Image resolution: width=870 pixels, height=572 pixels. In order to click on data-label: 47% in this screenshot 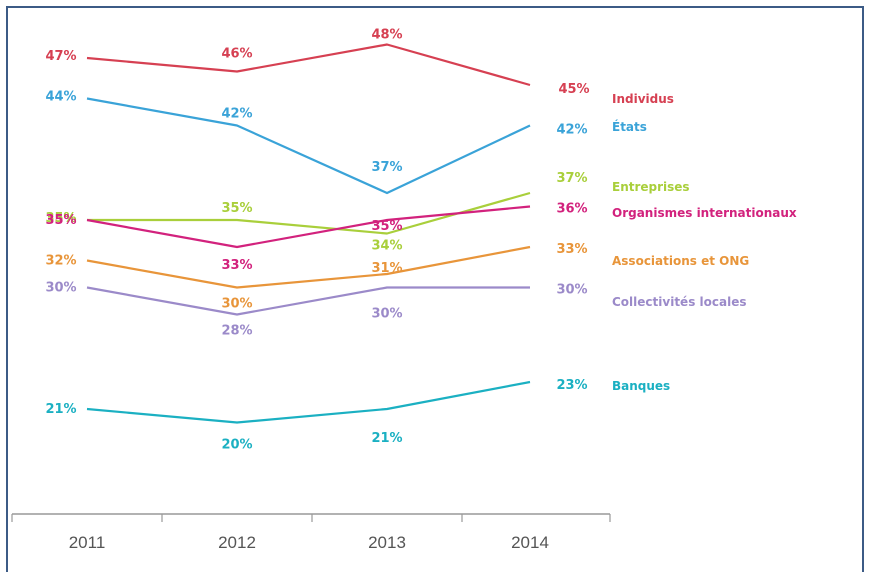, I will do `click(60, 56)`.